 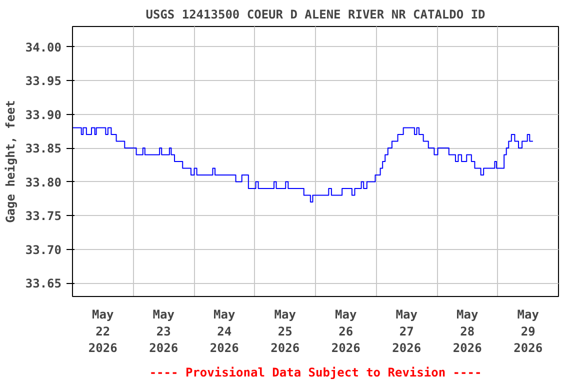 I want to click on chart-title: USGS 12413500 COEUR D ALENE RIVER NR CATALDO ID, so click(x=316, y=15).